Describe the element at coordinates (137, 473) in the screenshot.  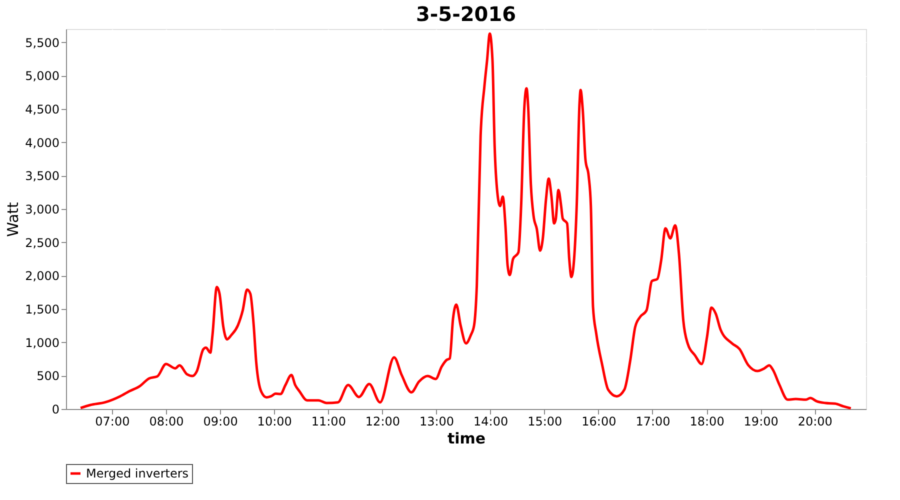
I see `legend-label: Merged inverters` at that location.